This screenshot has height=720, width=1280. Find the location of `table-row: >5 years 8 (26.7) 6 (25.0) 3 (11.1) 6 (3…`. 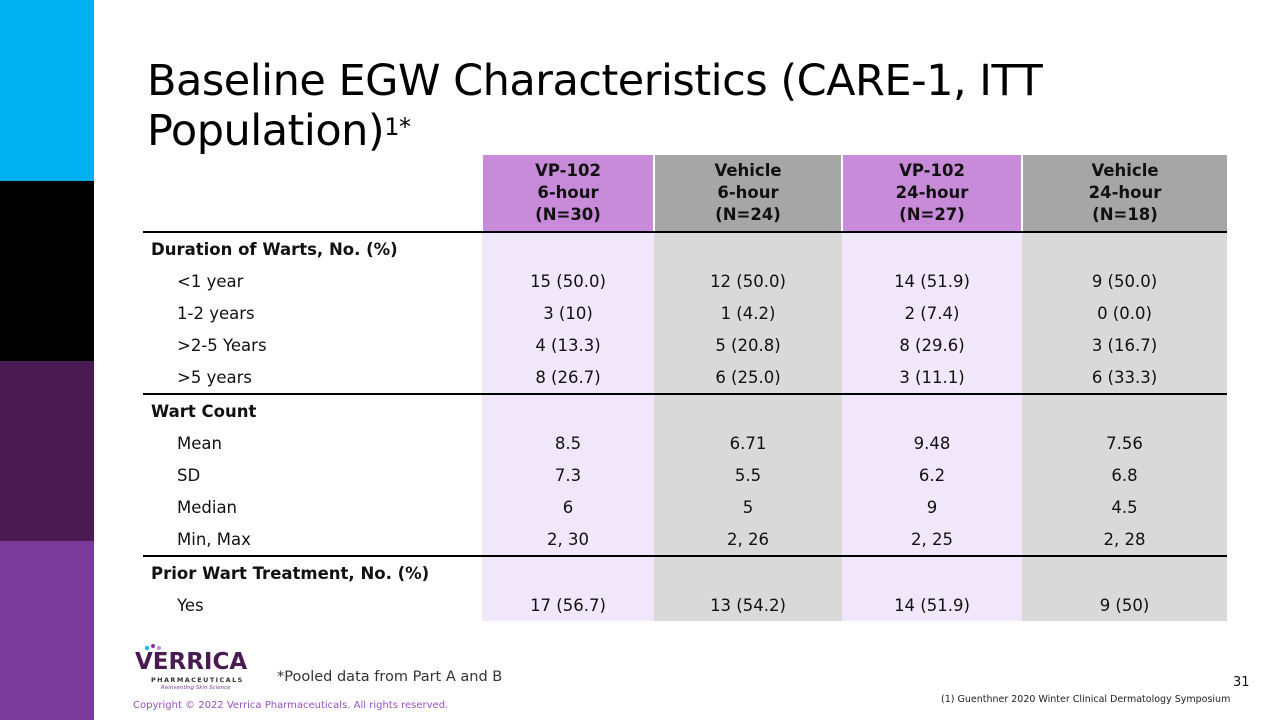

table-row: >5 years 8 (26.7) 6 (25.0) 3 (11.1) 6 (3… is located at coordinates (685, 378).